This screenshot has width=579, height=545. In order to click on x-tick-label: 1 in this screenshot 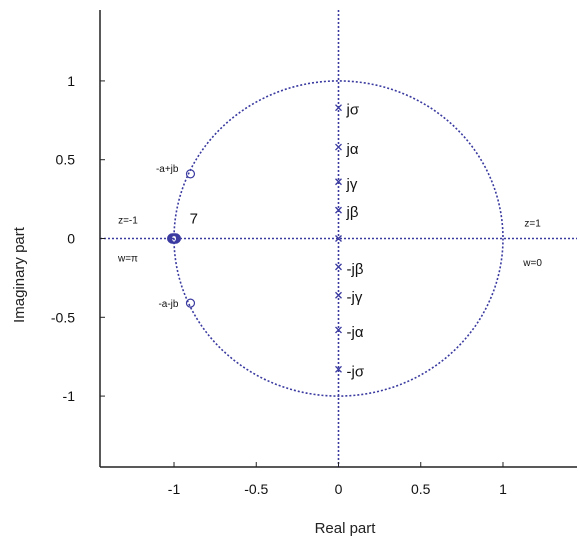, I will do `click(503, 489)`.